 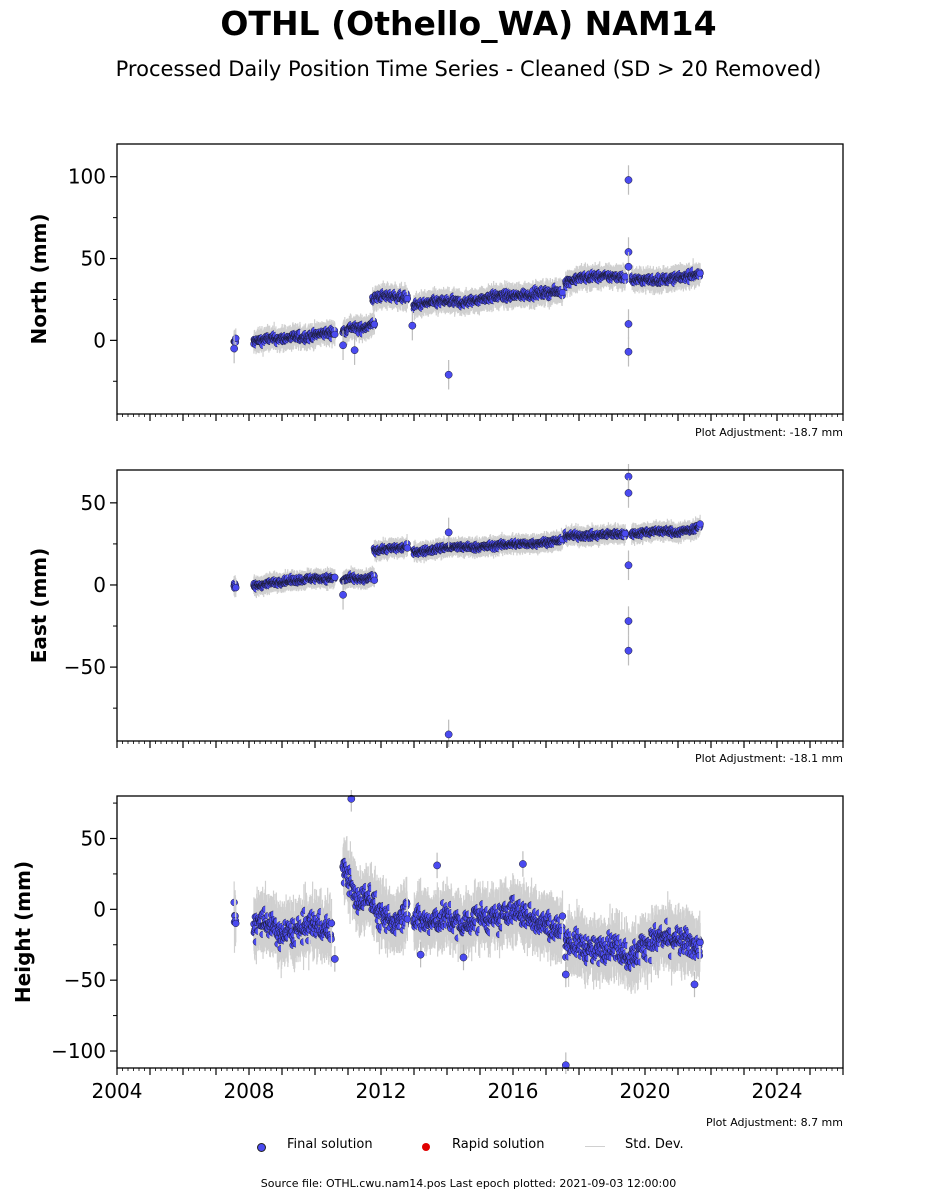 I want to click on chart-title: OTHL (Othello_WA) NAM14, so click(x=468, y=23).